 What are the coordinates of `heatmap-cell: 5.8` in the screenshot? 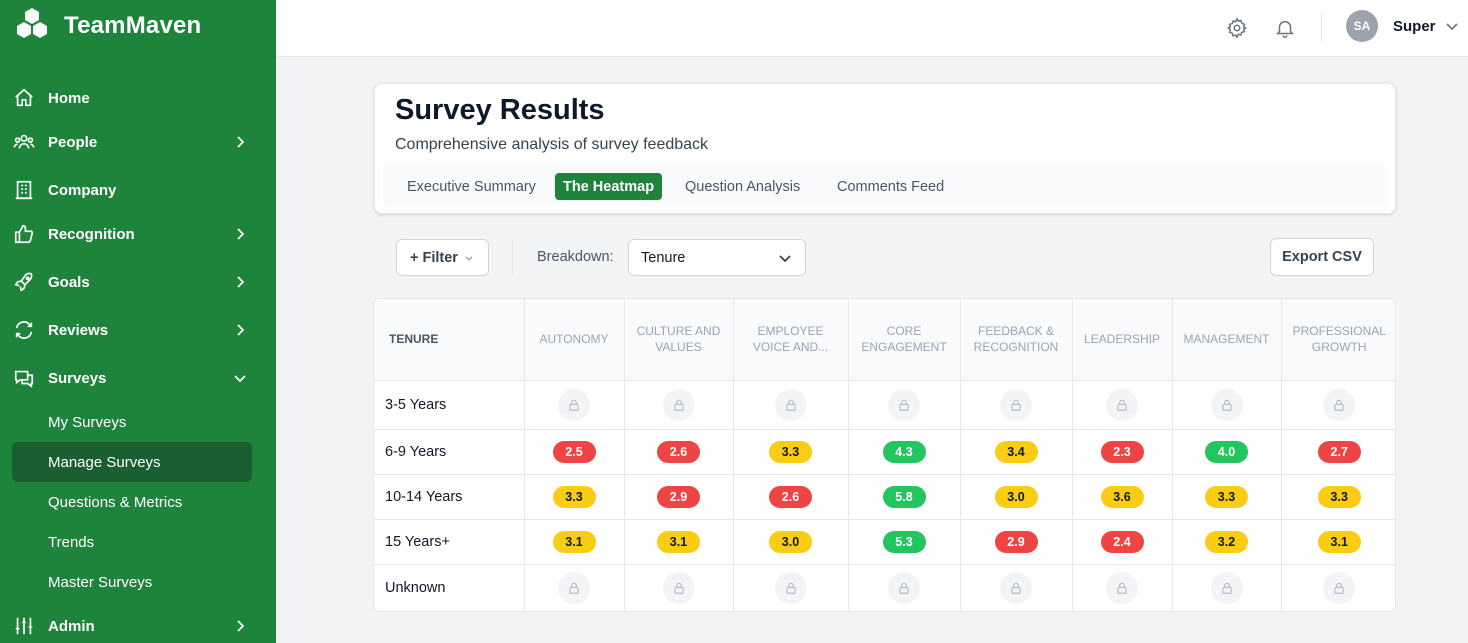 It's located at (904, 497).